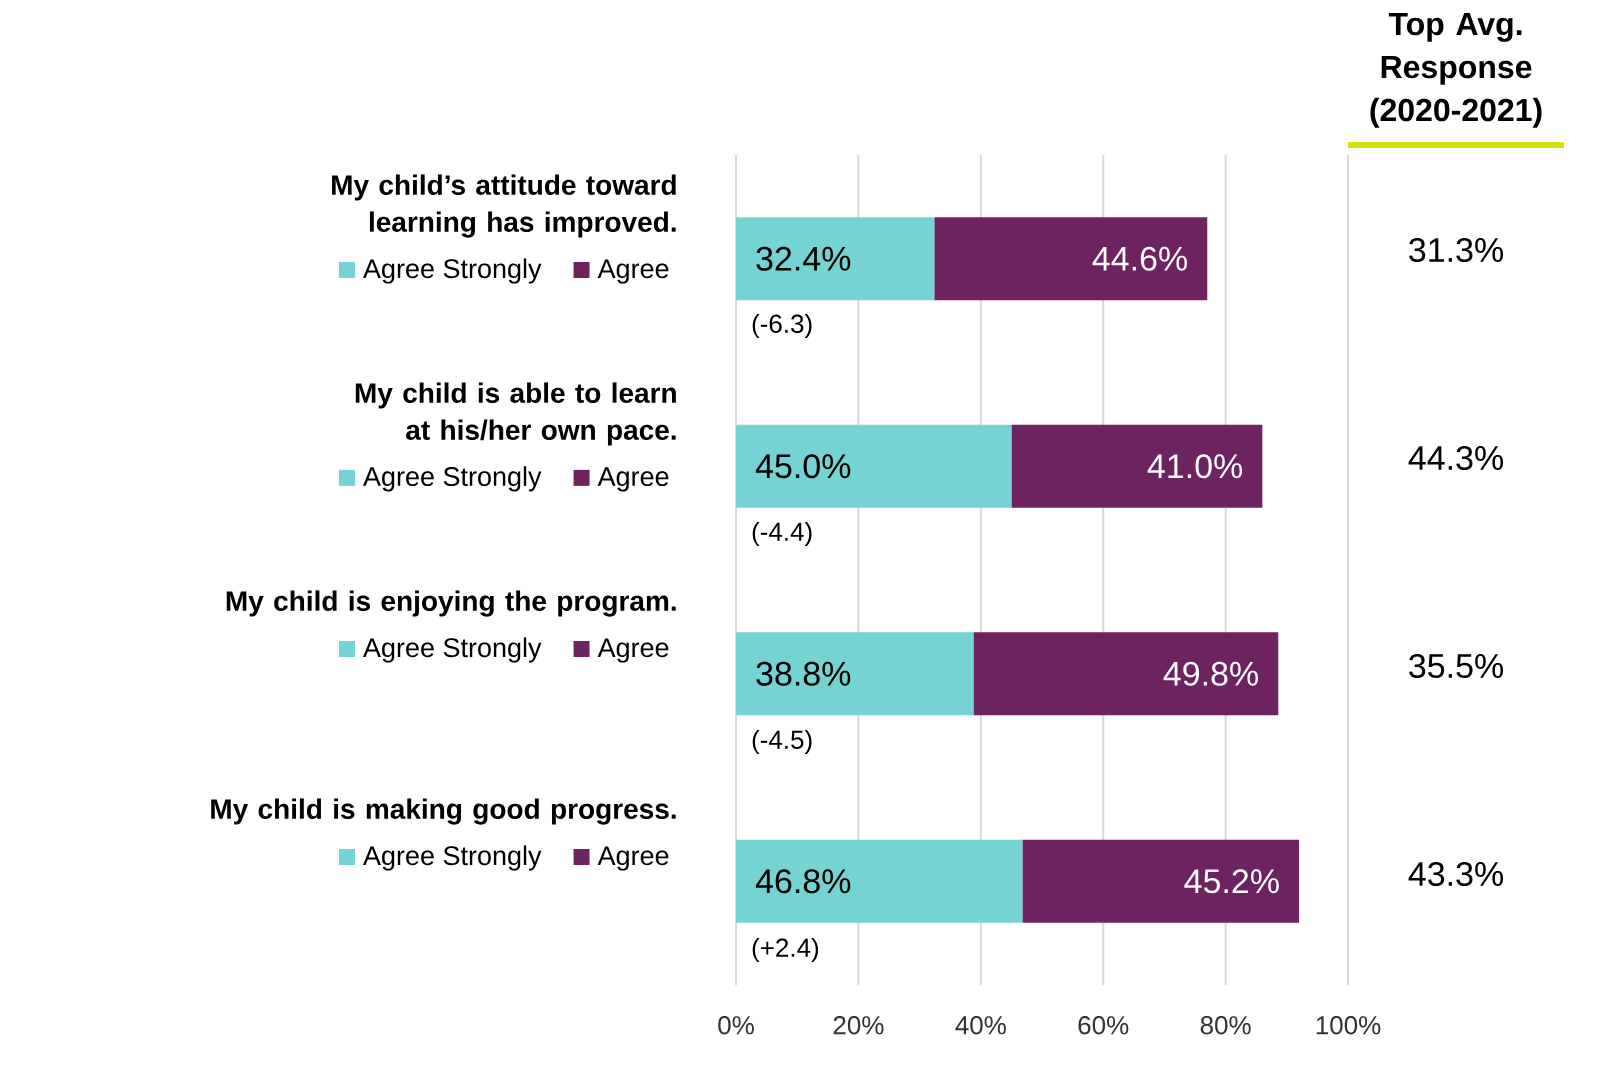  I want to click on annotation: (-4.5), so click(782, 742).